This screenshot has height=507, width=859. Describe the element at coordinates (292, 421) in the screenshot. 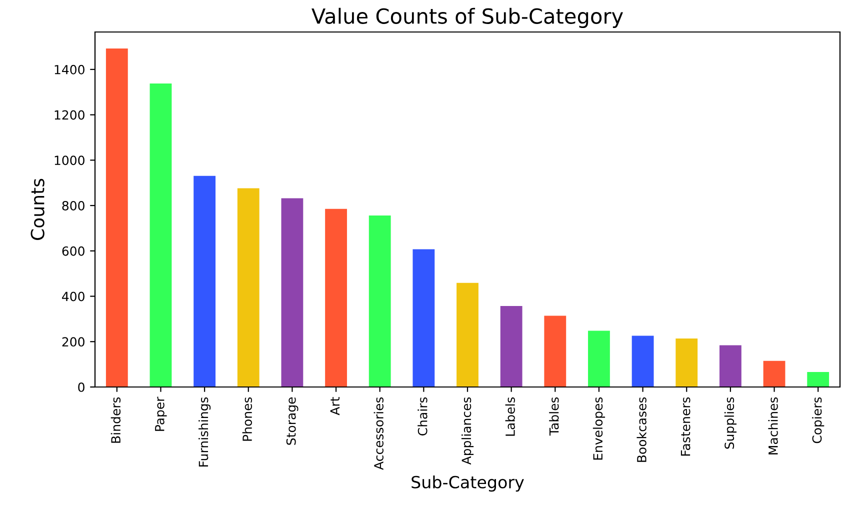

I see `x-tick-label: Storage` at that location.